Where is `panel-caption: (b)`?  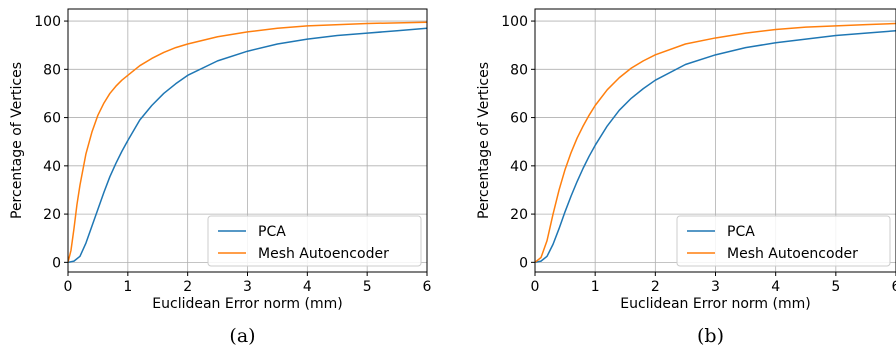 panel-caption: (b) is located at coordinates (710, 336).